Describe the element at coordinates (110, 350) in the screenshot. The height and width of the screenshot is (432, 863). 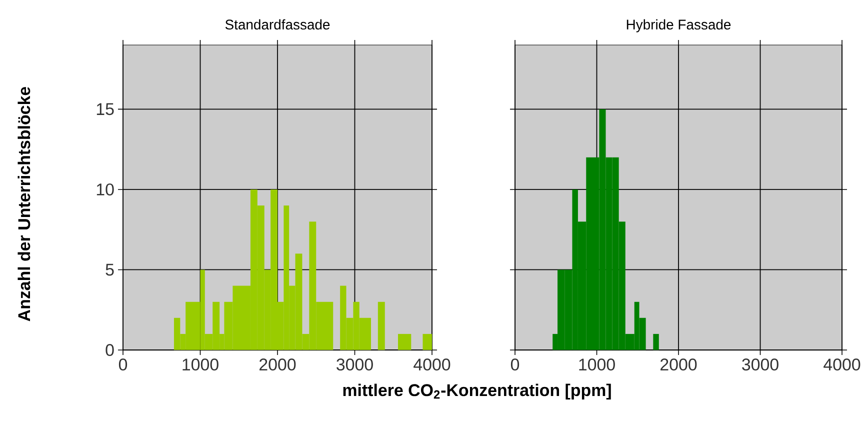
I see `y-tick-label: 0` at that location.